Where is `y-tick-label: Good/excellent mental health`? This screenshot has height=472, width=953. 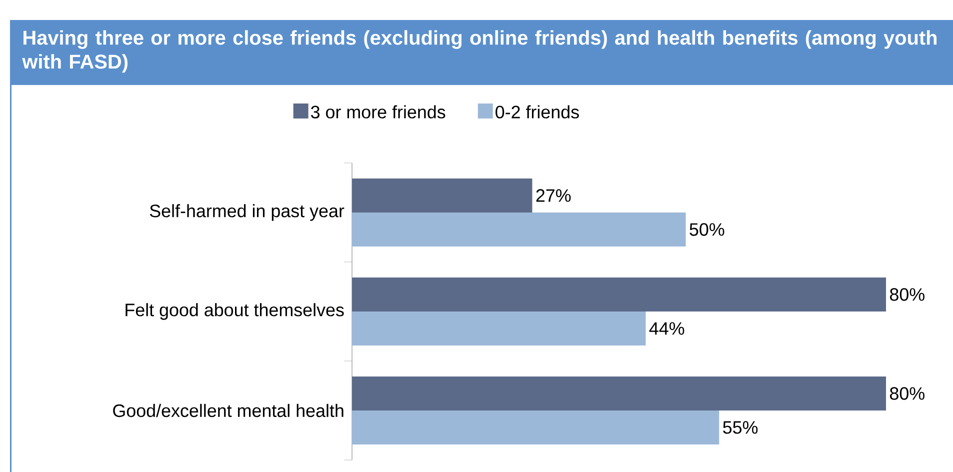 y-tick-label: Good/excellent mental health is located at coordinates (228, 411).